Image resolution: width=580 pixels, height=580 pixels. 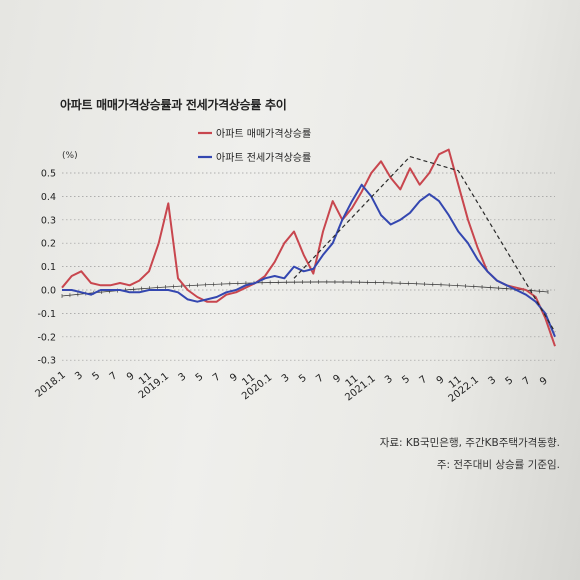 What do you see at coordinates (400, 454) in the screenshot?
I see `source-notes: 자료: KB국민은행, 주간KB주택가격동향. 주: 전주대비 상승률 기준임.` at bounding box center [400, 454].